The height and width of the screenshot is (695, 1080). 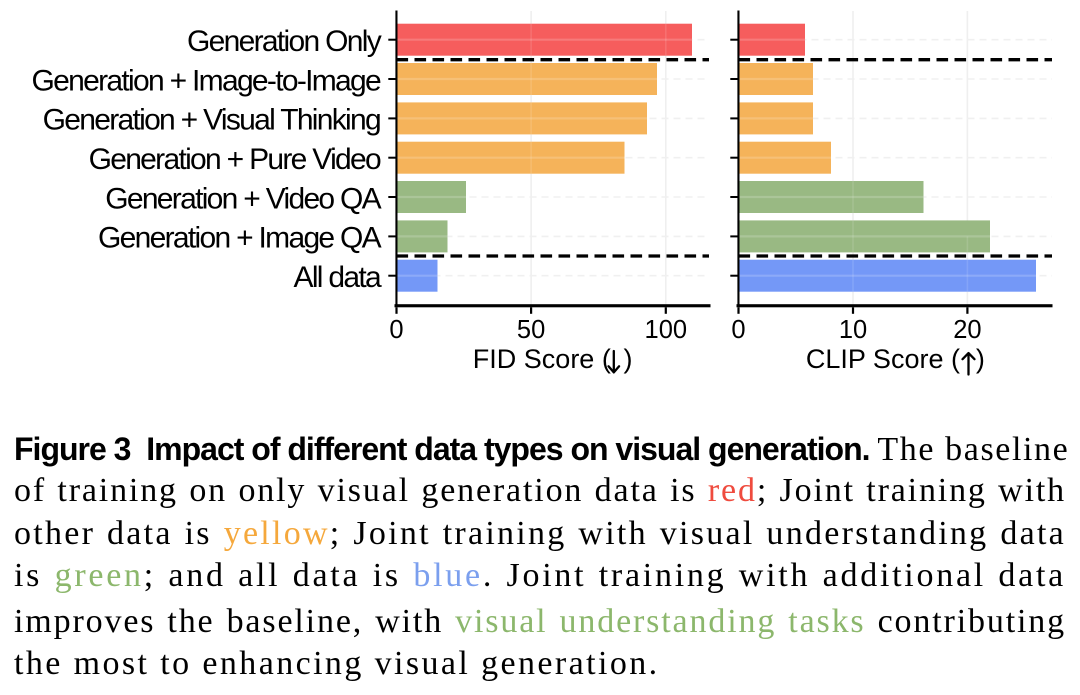 I want to click on svg-text: All data, so click(x=338, y=277).